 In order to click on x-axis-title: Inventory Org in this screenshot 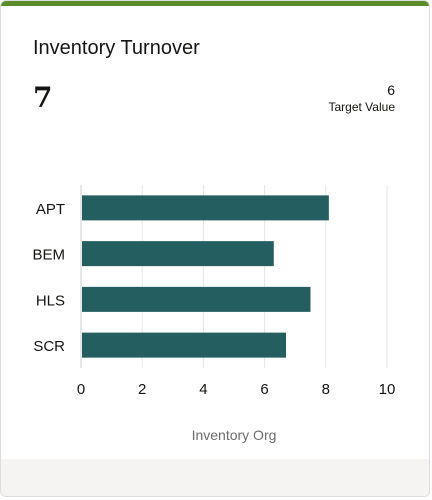, I will do `click(234, 435)`.